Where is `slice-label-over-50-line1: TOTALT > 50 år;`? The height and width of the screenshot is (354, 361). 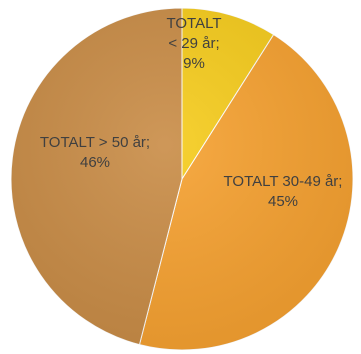
slice-label-over-50-line1: TOTALT > 50 år; is located at coordinates (95, 142).